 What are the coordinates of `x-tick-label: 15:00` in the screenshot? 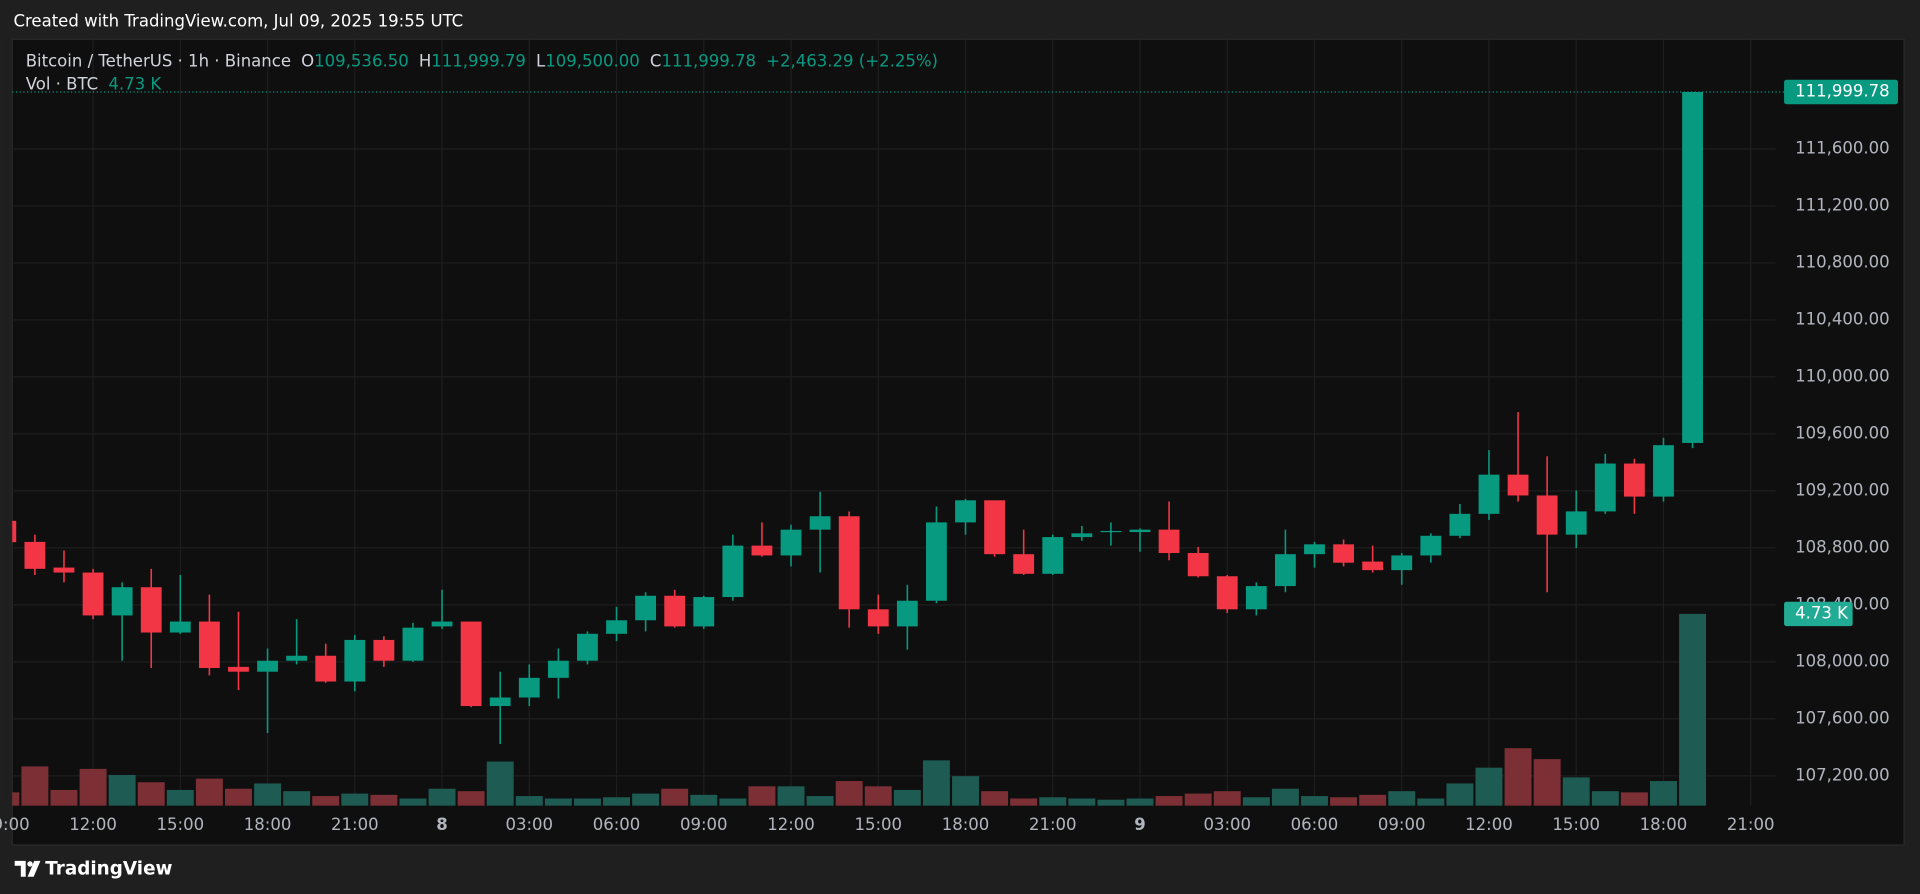 It's located at (878, 824).